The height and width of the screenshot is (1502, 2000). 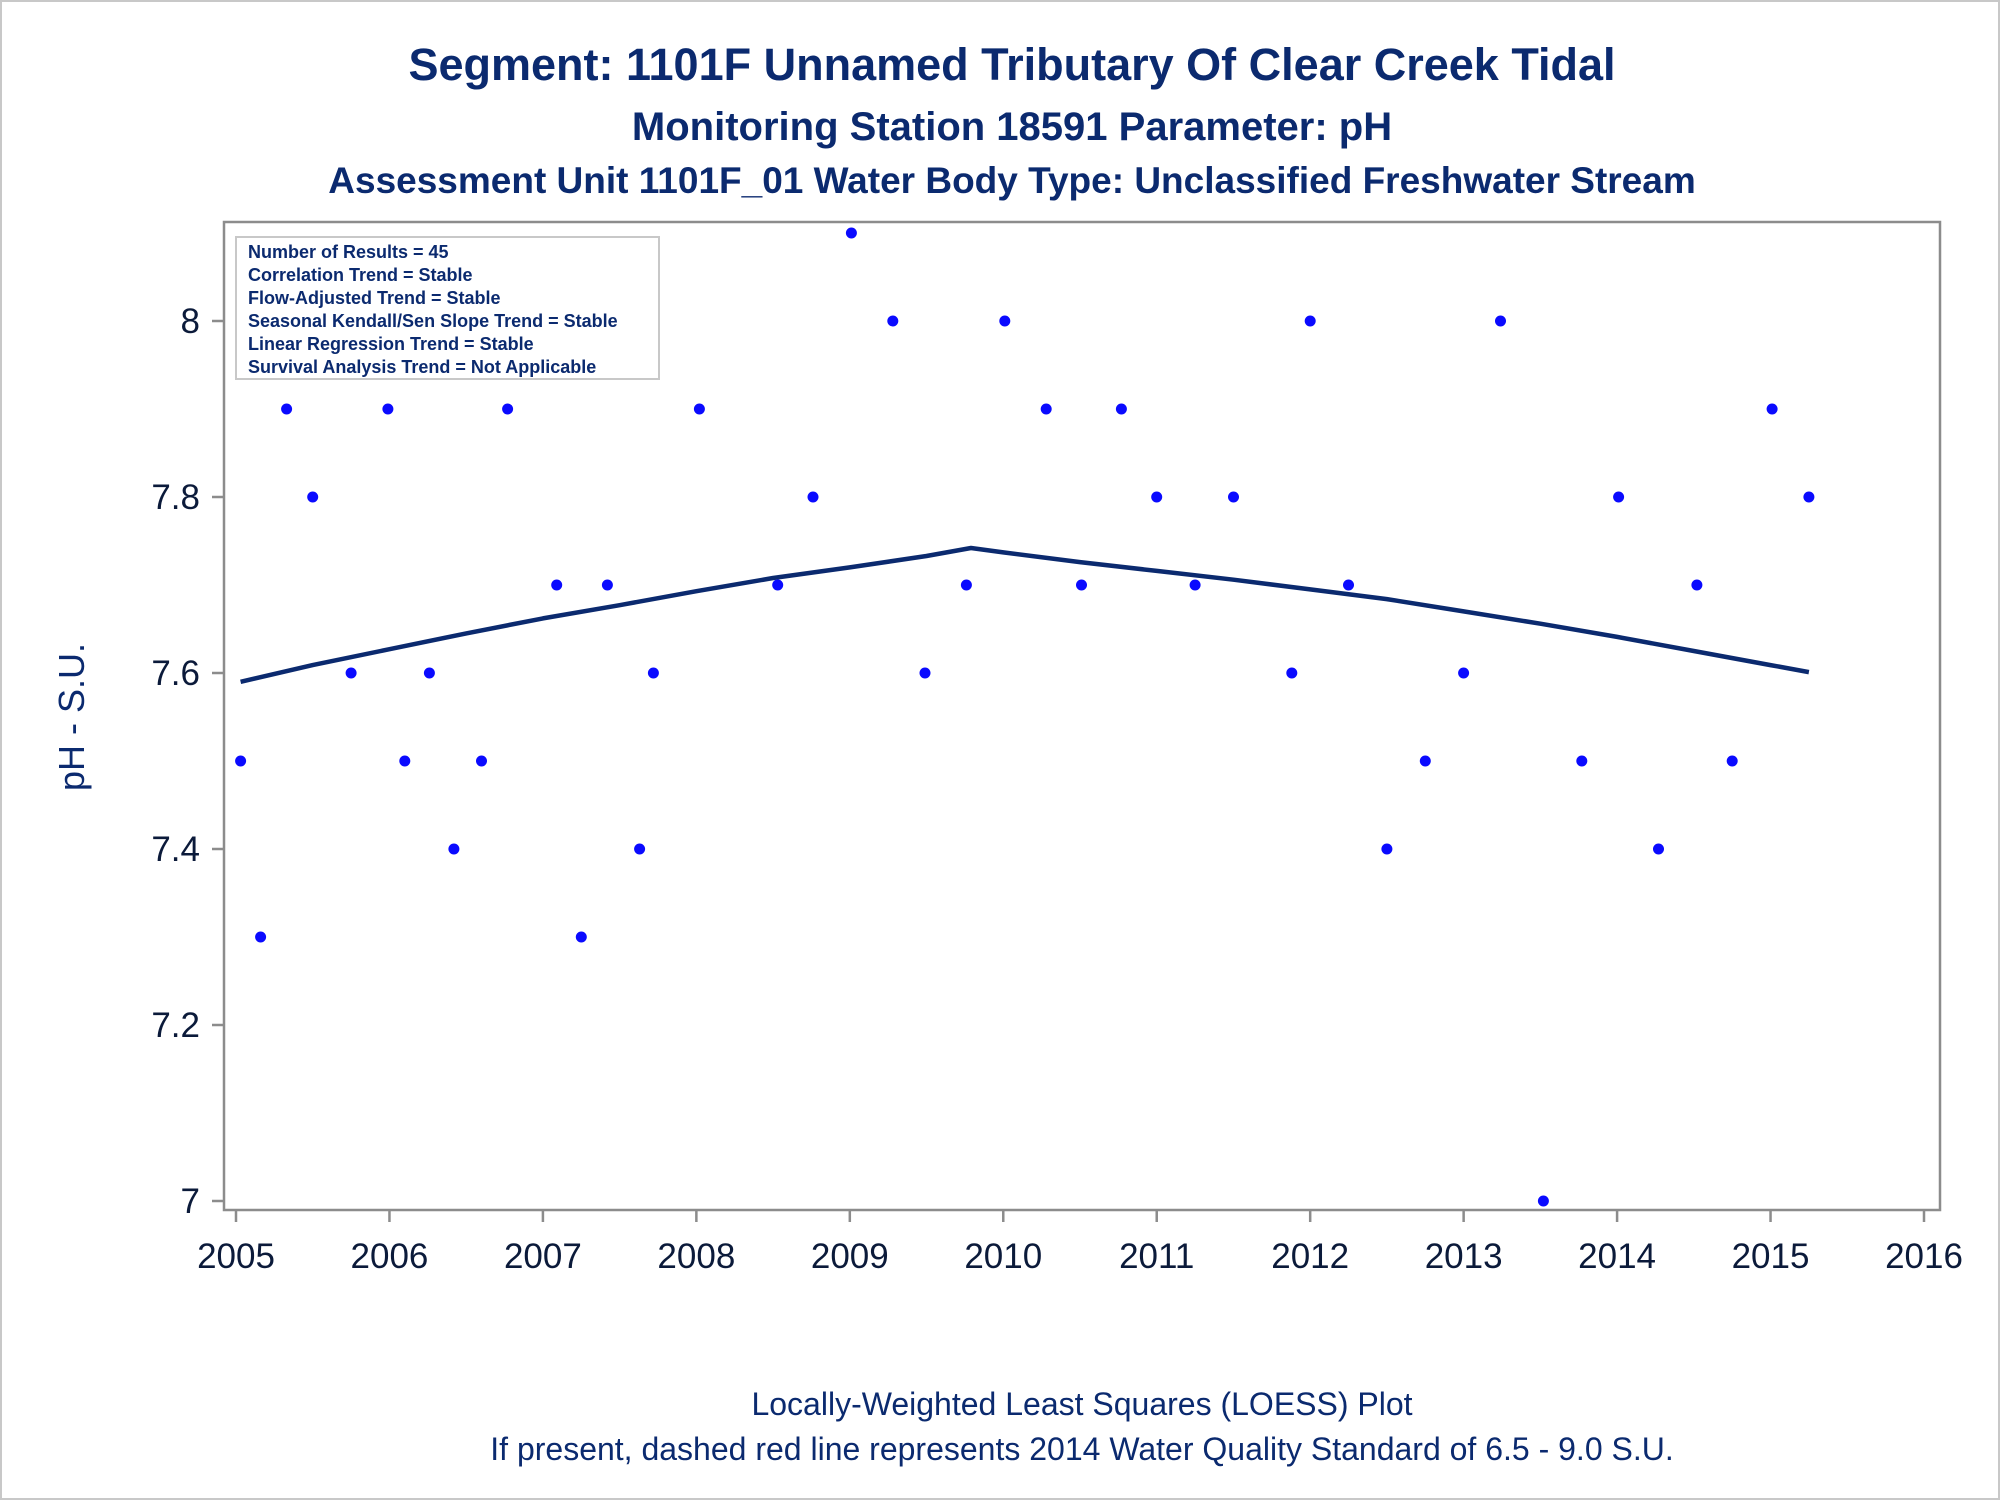 I want to click on x-tick-label: 2011, so click(x=1156, y=1256).